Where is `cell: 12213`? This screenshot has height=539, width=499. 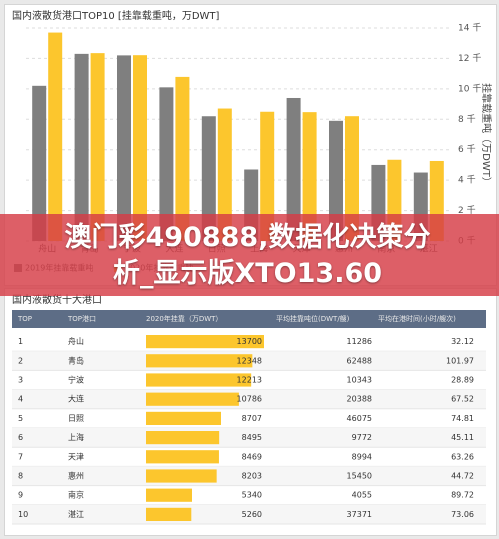
cell: 12213 is located at coordinates (249, 380).